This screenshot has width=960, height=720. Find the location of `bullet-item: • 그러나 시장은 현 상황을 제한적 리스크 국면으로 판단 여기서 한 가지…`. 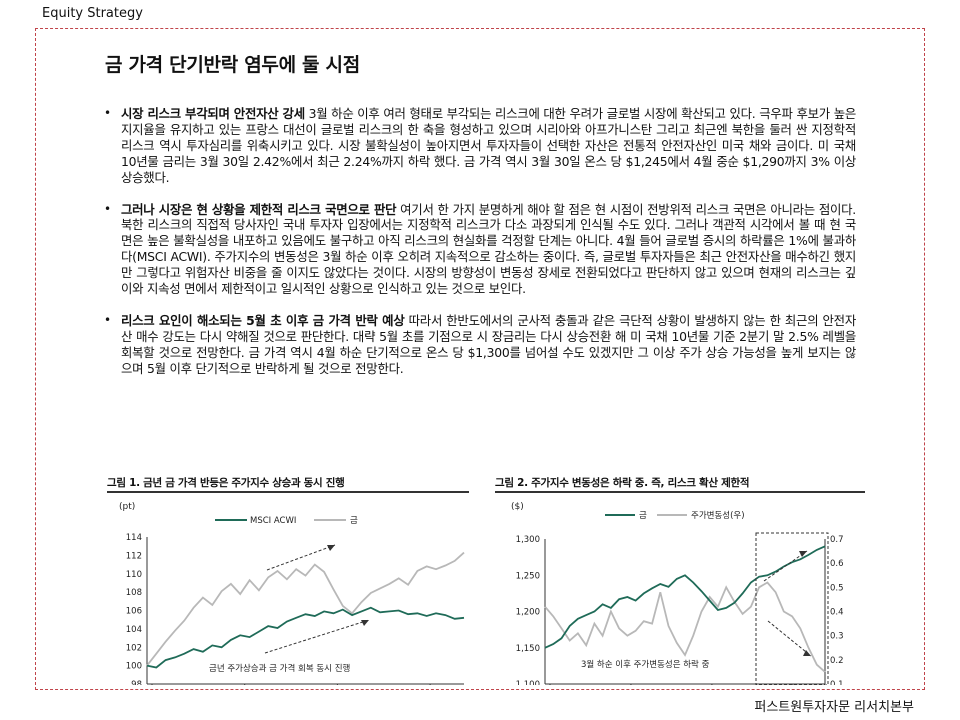

bullet-item: • 그러나 시장은 현 상황을 제한적 리스크 국면으로 판단 여기서 한 가지… is located at coordinates (480, 249).